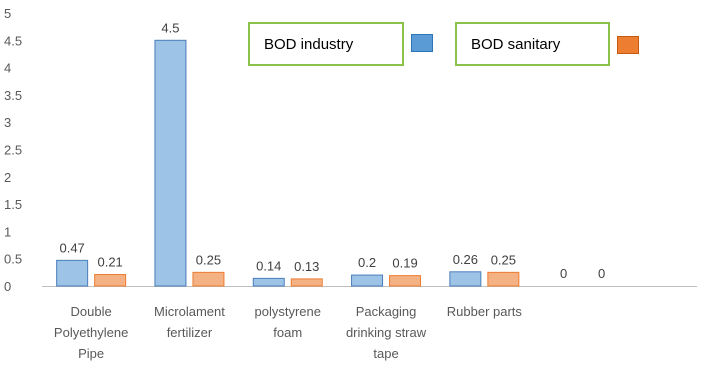 The image size is (709, 368). What do you see at coordinates (385, 353) in the screenshot?
I see `x-category-label-line: tape` at bounding box center [385, 353].